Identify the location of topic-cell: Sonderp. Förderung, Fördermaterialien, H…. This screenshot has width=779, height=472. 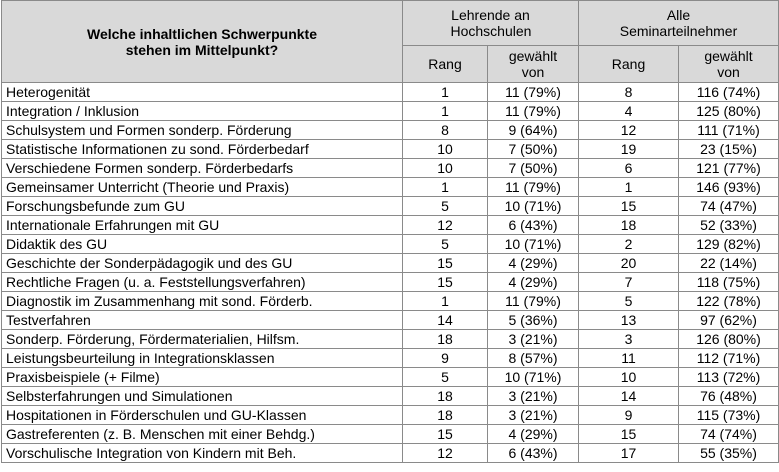
(202, 339).